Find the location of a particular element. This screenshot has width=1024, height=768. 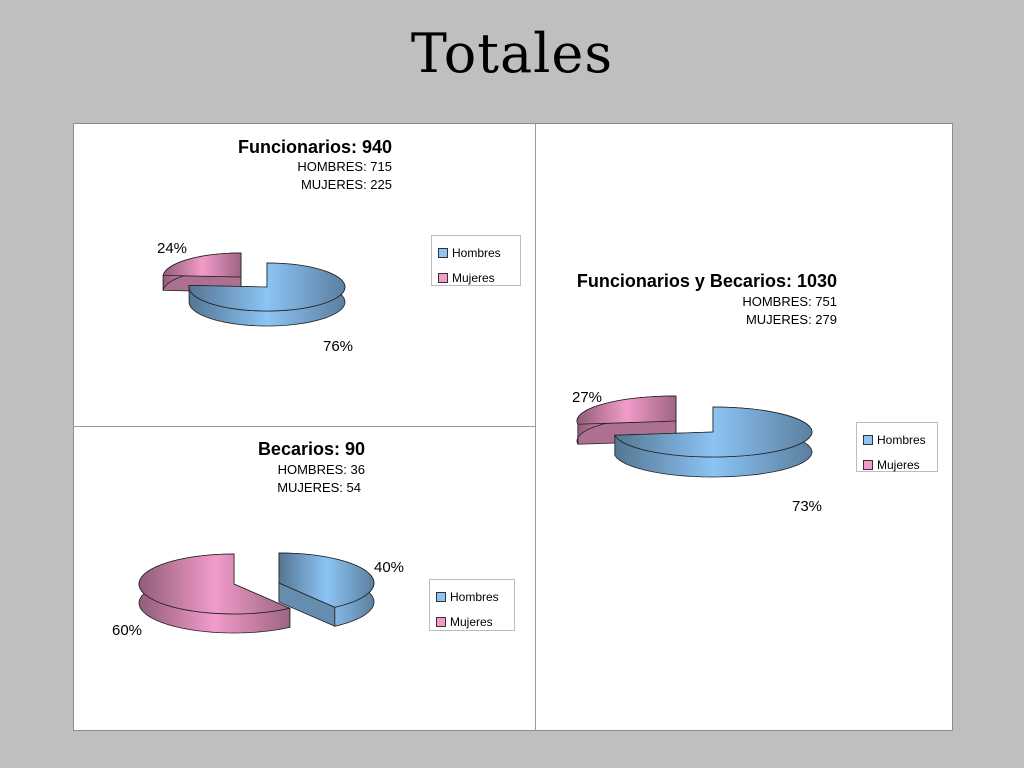

chart-line-hombres: HOMBRES: 36 is located at coordinates (321, 469).